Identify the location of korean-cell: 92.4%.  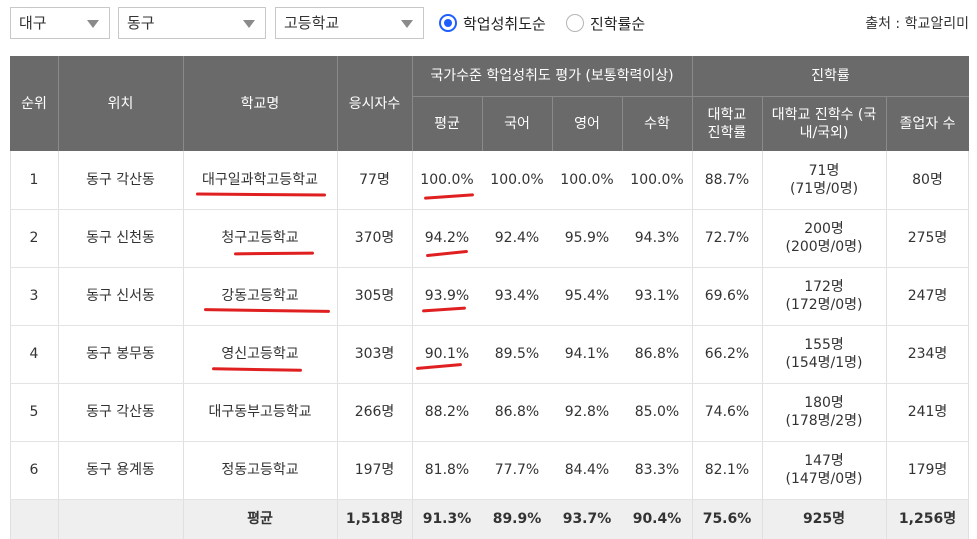
(517, 238).